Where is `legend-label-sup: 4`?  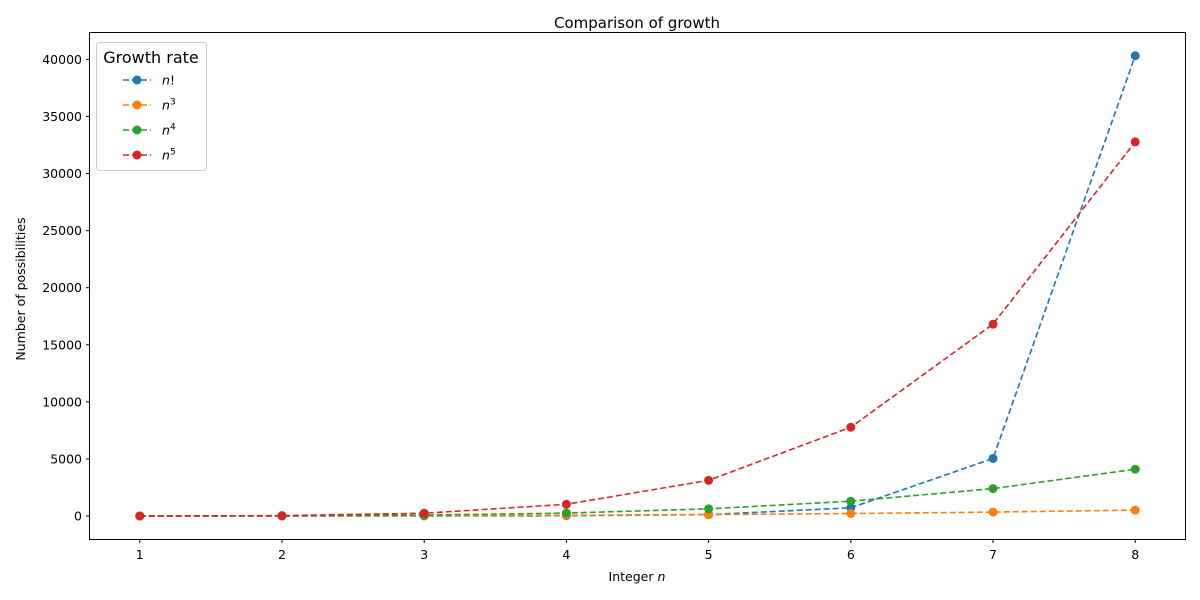
legend-label-sup: 4 is located at coordinates (173, 128).